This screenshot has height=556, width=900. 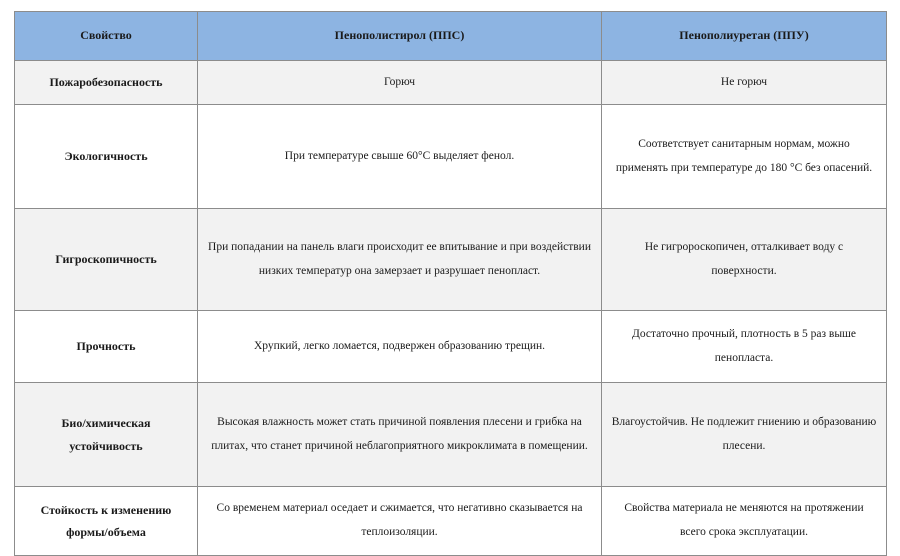 What do you see at coordinates (399, 82) in the screenshot?
I see `row-value-pps: Горюч` at bounding box center [399, 82].